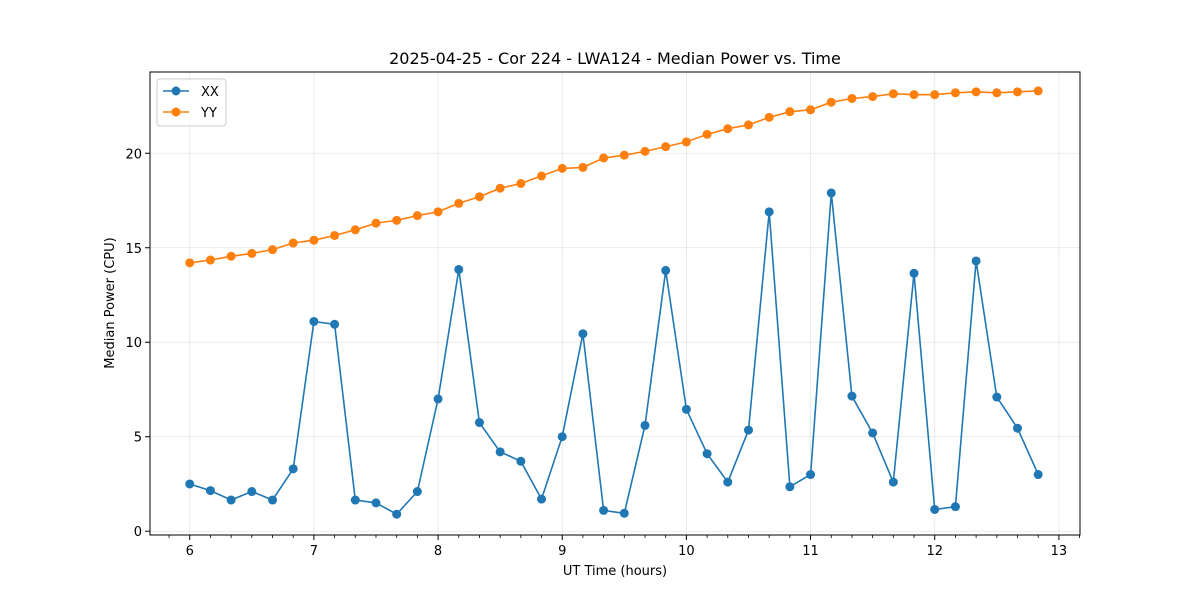 The width and height of the screenshot is (1200, 600). What do you see at coordinates (624, 547) in the screenshot?
I see `x-axis: 6 7 8 9 10 11 12 13` at bounding box center [624, 547].